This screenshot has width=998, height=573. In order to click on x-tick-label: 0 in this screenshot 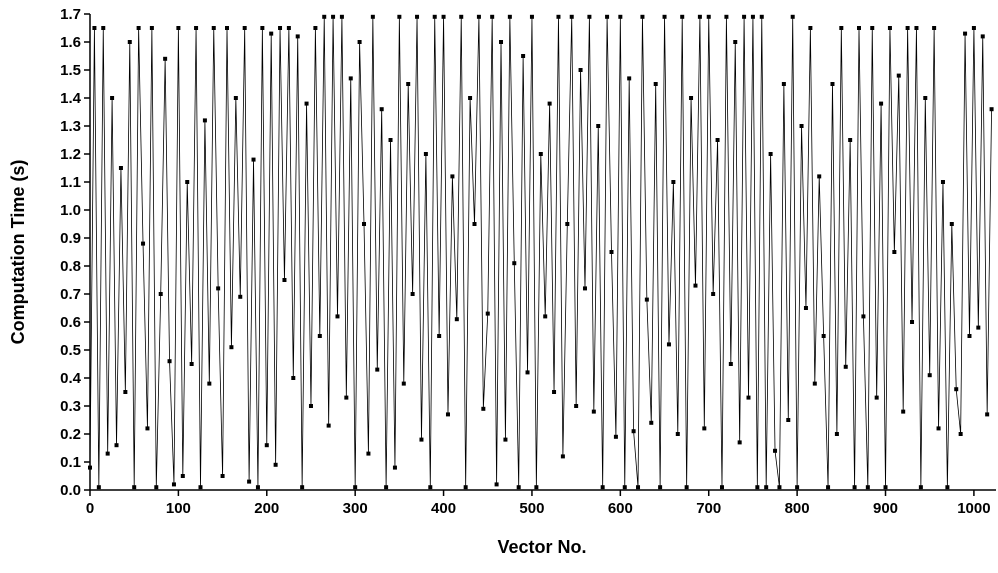, I will do `click(90, 508)`.